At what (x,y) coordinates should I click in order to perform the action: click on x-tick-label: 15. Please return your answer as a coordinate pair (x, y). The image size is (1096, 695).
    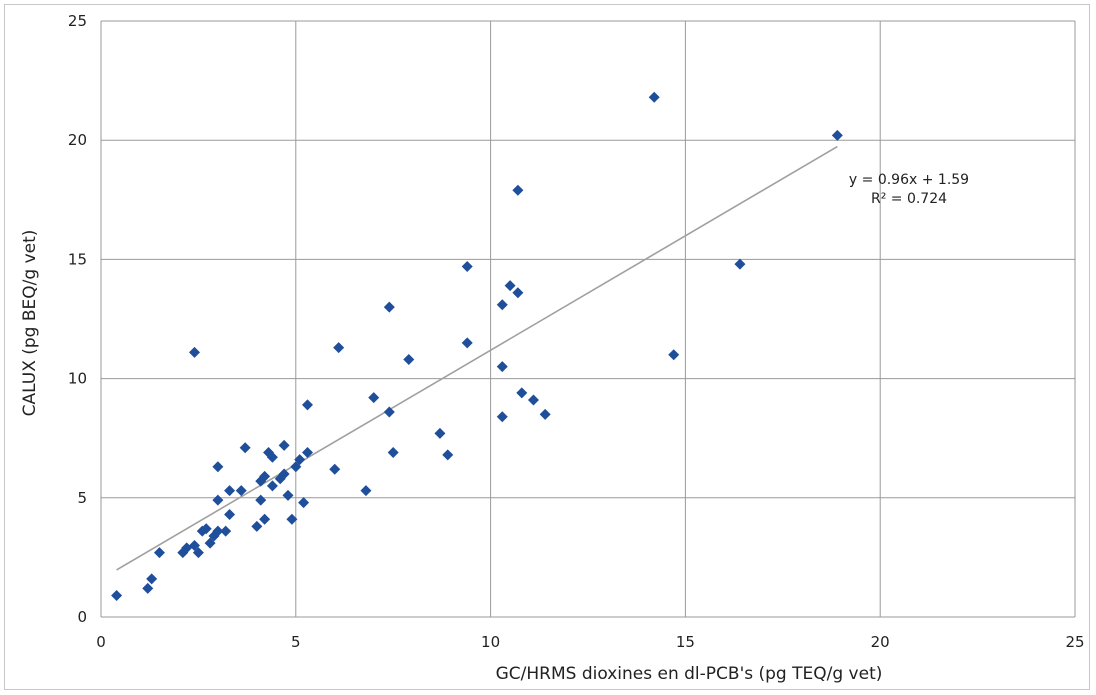
    Looking at the image, I should click on (685, 642).